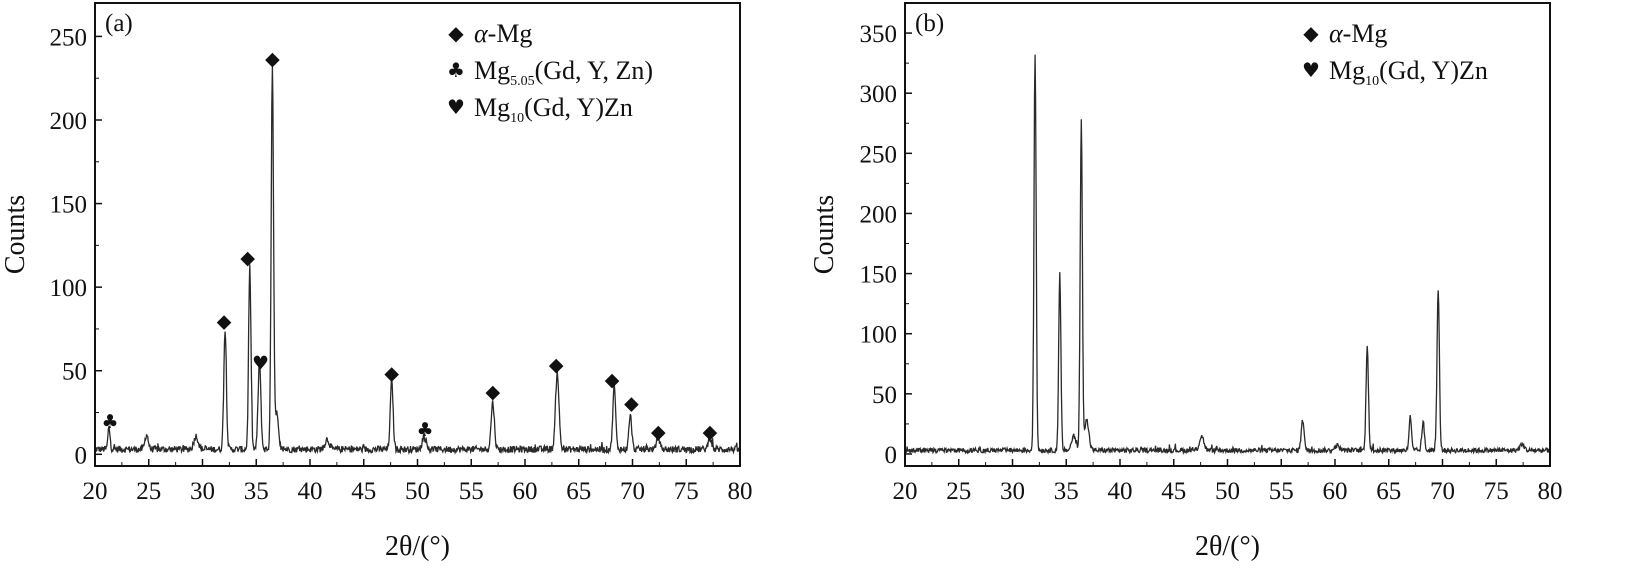  Describe the element at coordinates (119, 23) in the screenshot. I see `panel-label: (a)` at that location.